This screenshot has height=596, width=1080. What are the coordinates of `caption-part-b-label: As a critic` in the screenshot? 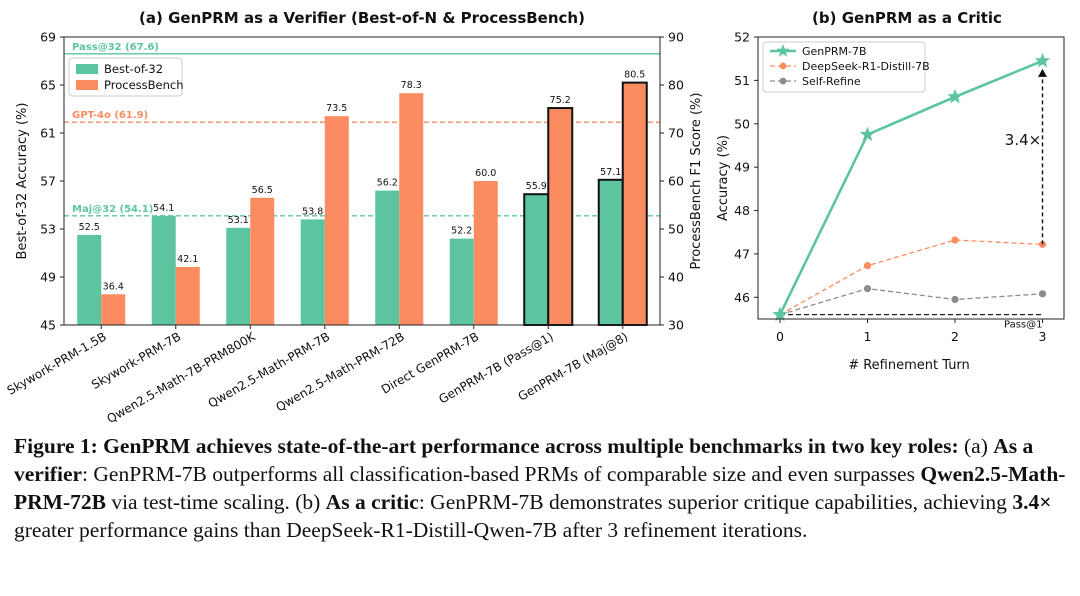 It's located at (372, 502).